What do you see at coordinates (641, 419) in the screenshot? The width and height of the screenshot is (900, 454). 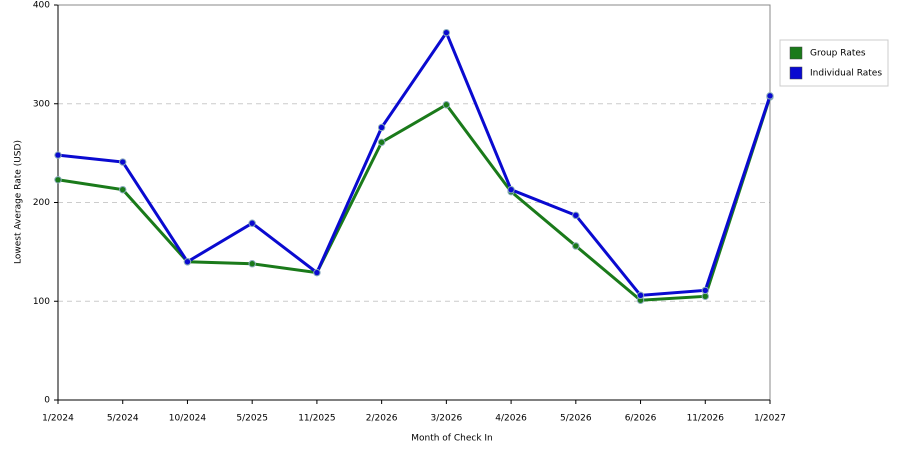 I see `x-tick-label: 6/2026` at bounding box center [641, 419].